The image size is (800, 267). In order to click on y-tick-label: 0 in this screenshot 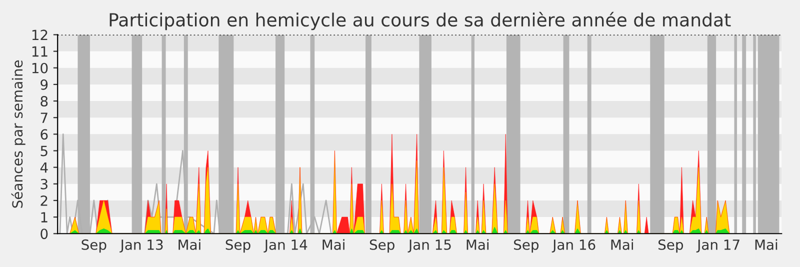, I will do `click(44, 234)`.